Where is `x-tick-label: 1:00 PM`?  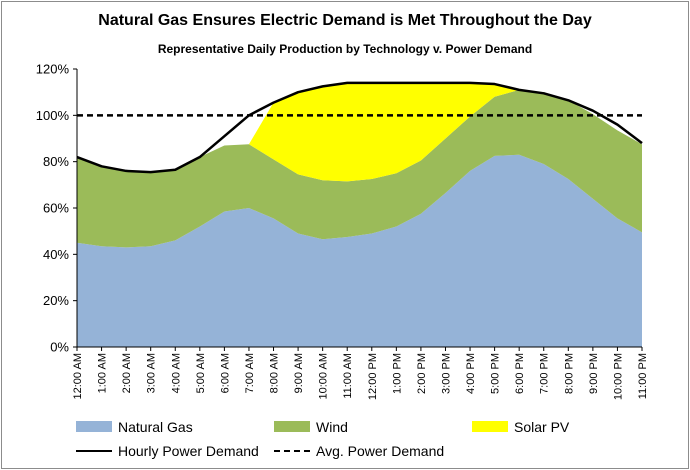
x-tick-label: 1:00 PM is located at coordinates (397, 373).